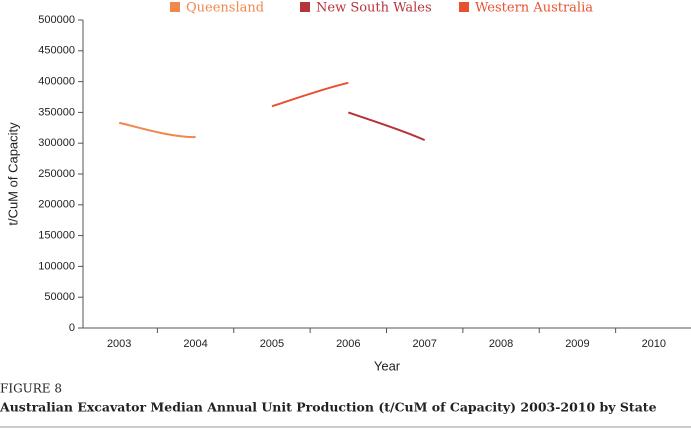 This screenshot has height=429, width=691. I want to click on x-tick-label: 2005, so click(272, 344).